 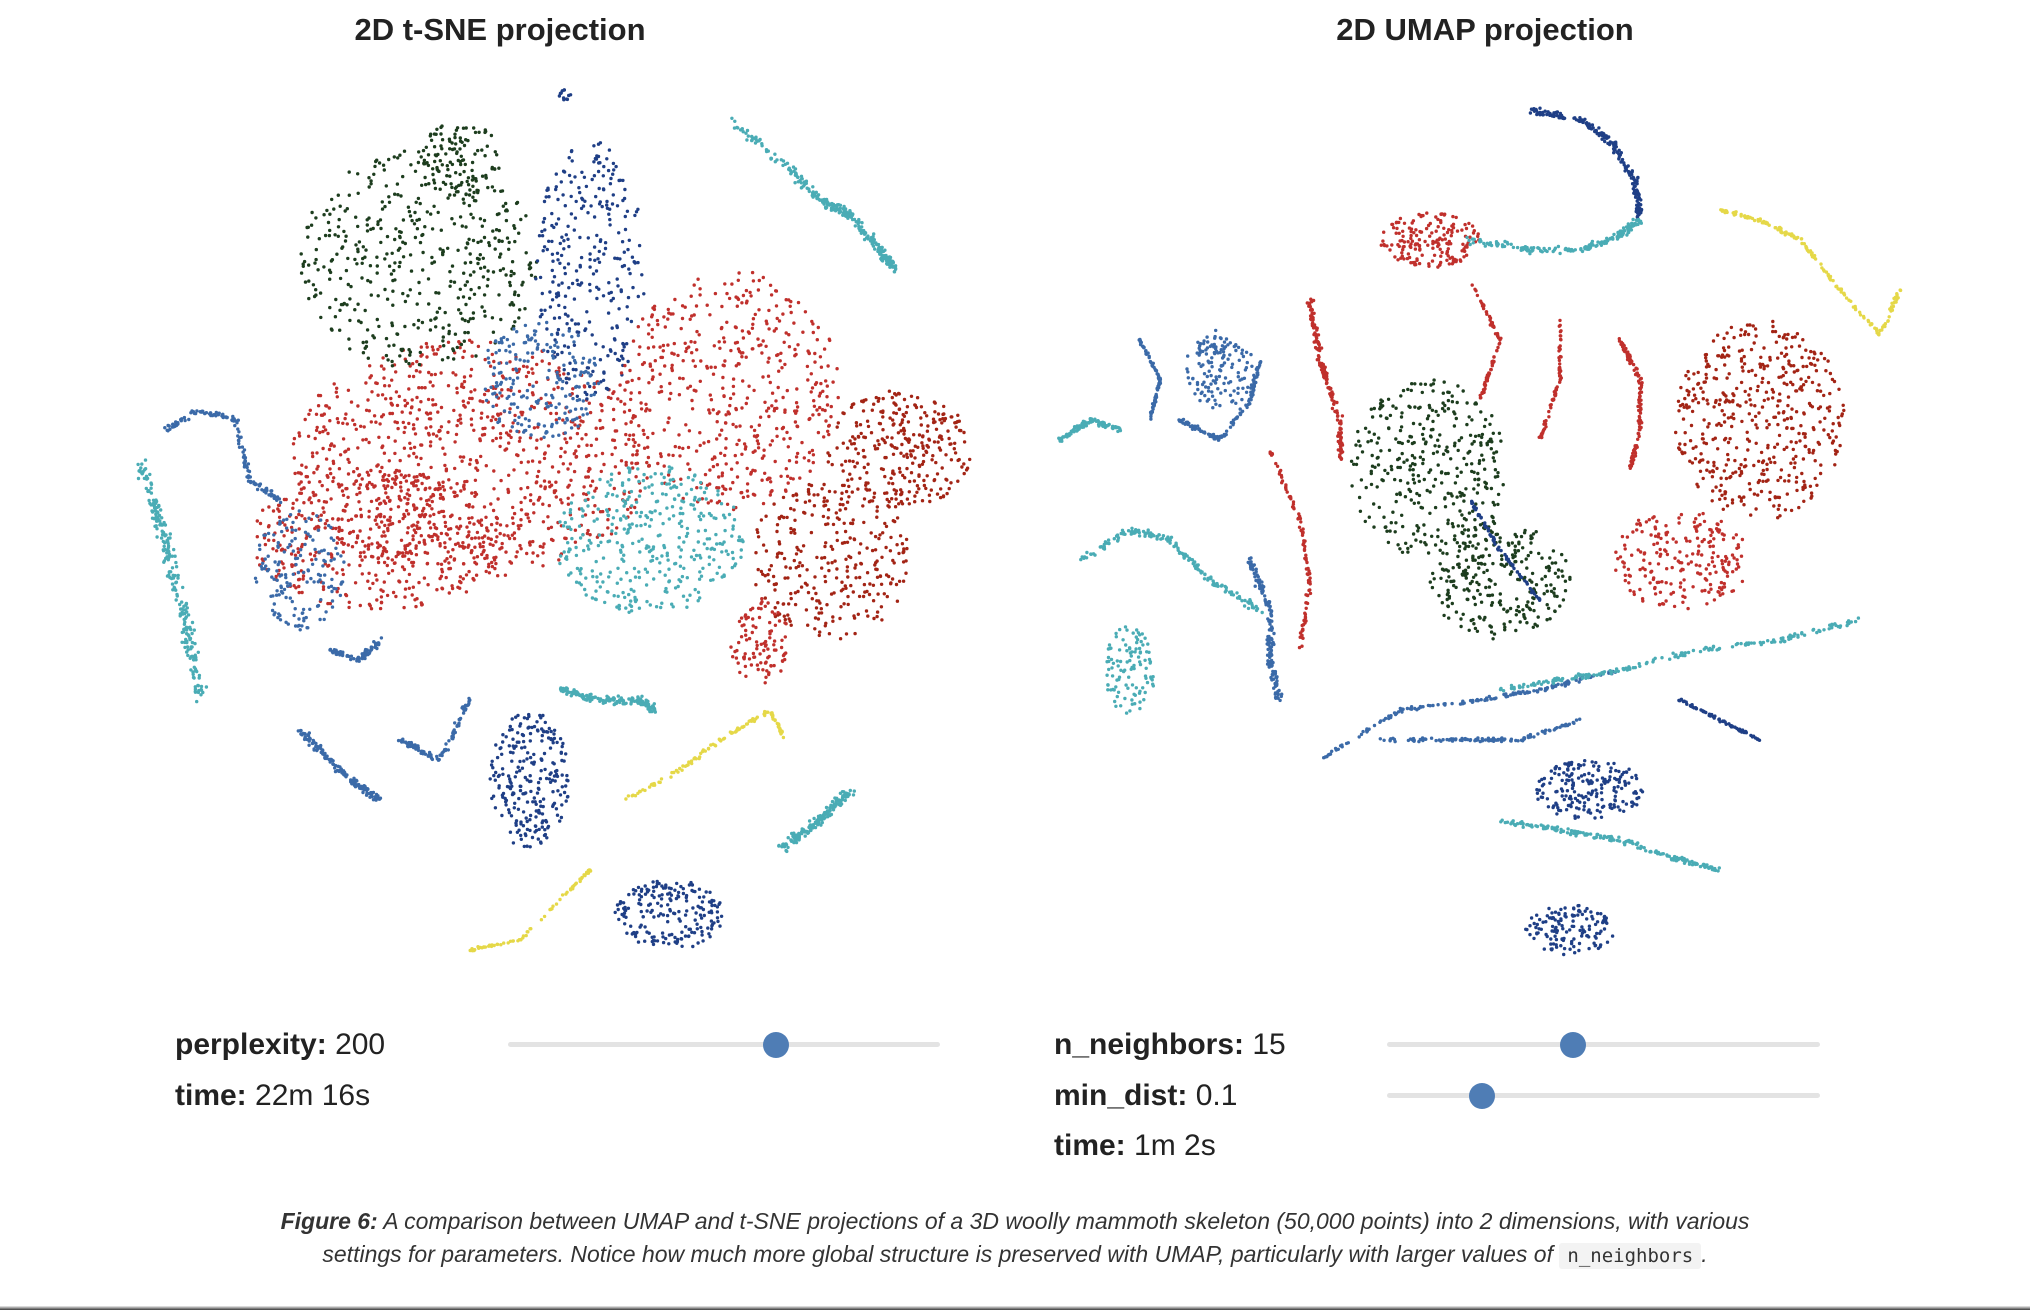 I want to click on min-dist-readout: min_dist: 0.1, so click(x=1145, y=1096).